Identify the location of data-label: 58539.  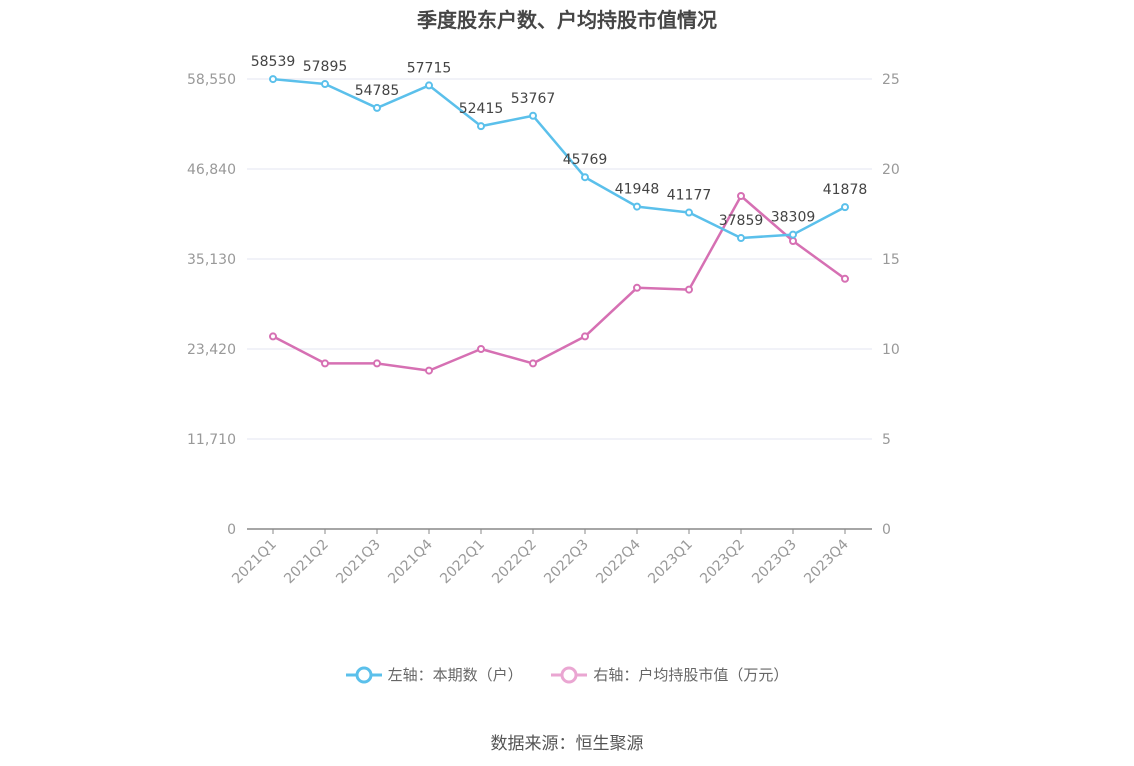
(273, 62).